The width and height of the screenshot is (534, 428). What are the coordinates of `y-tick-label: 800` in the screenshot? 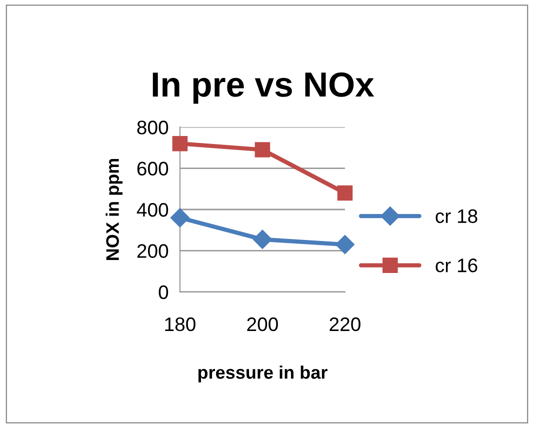 It's located at (152, 127).